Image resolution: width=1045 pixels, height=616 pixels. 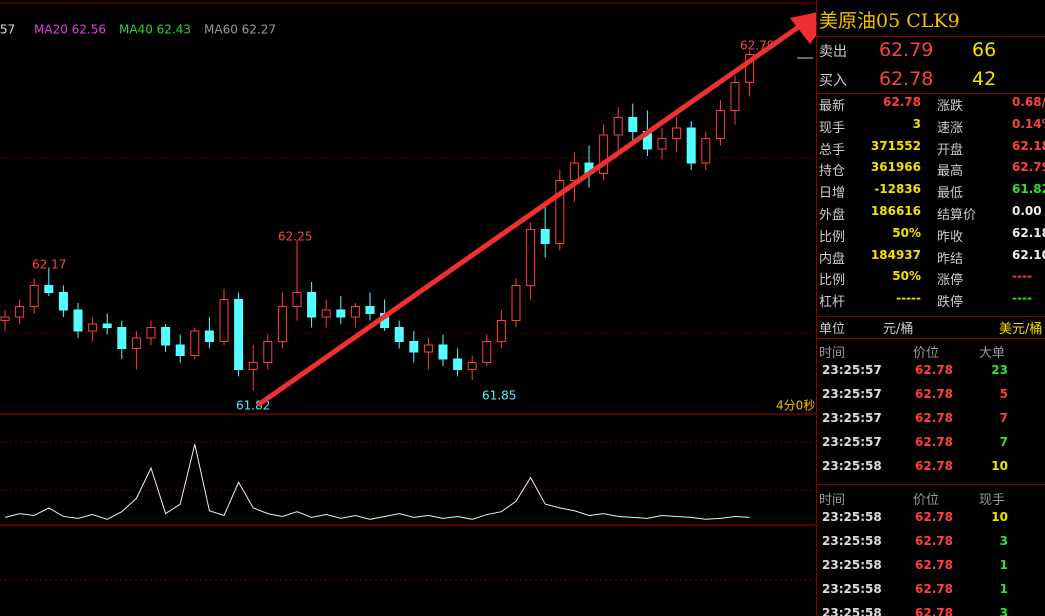 What do you see at coordinates (895, 254) in the screenshot?
I see `quote-value: 184937` at bounding box center [895, 254].